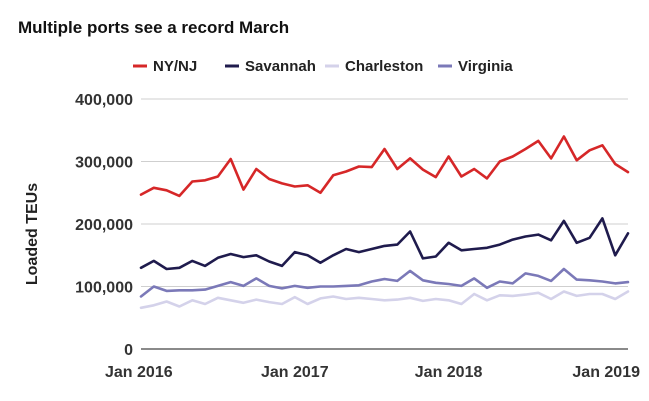  Describe the element at coordinates (384, 282) in the screenshot. I see `series-line-virginia` at that location.